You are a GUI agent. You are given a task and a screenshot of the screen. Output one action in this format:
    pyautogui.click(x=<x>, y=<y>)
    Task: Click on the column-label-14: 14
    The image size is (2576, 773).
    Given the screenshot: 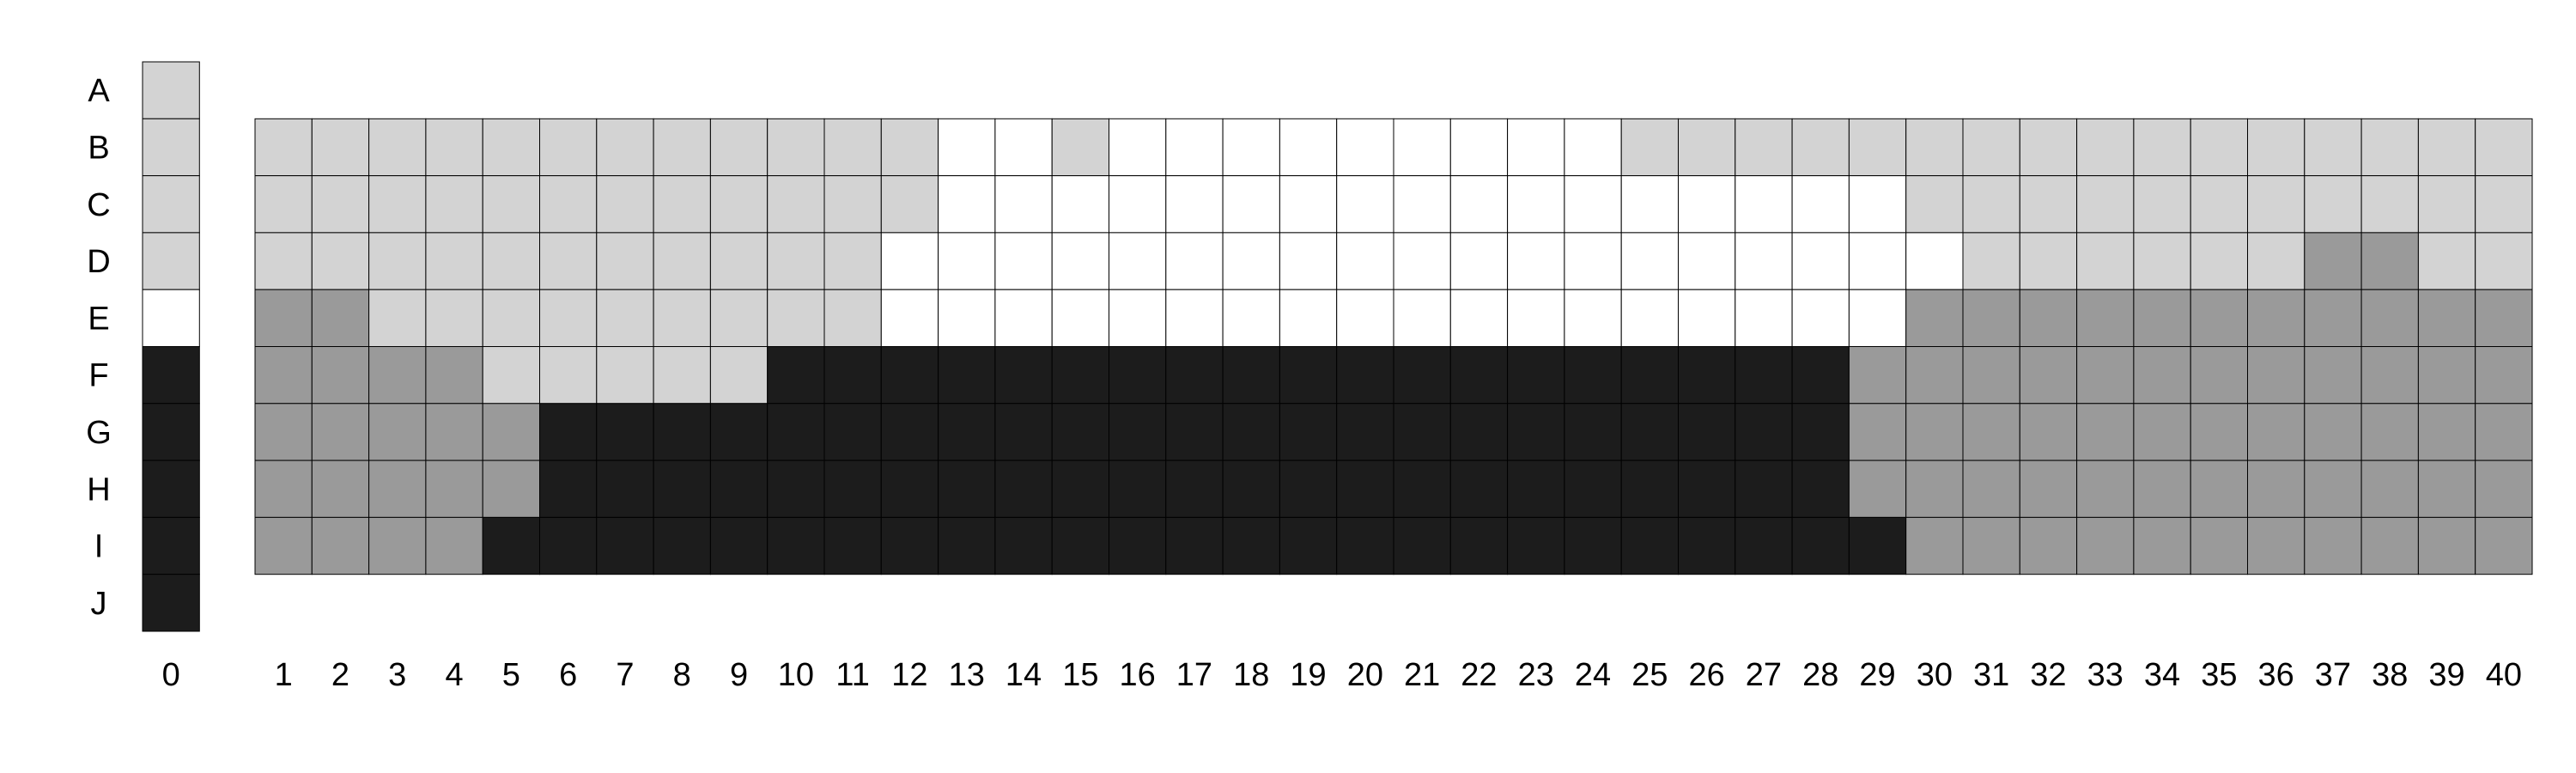 What is the action you would take?
    pyautogui.click(x=1024, y=675)
    